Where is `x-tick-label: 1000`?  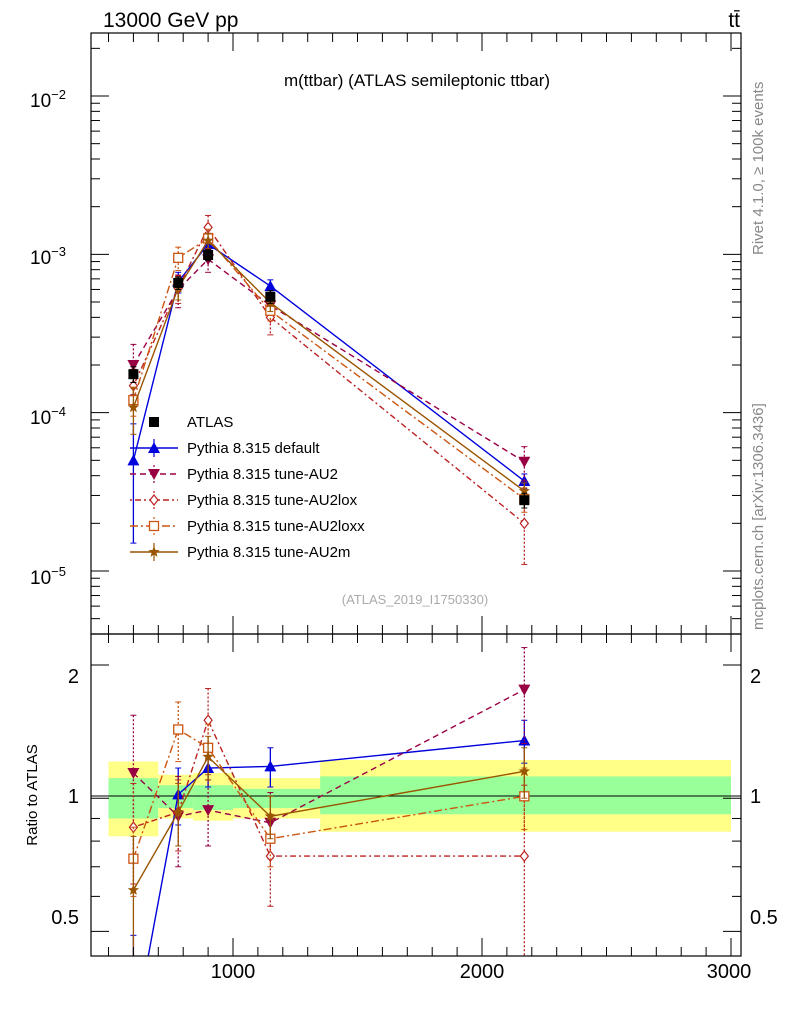 x-tick-label: 1000 is located at coordinates (233, 972).